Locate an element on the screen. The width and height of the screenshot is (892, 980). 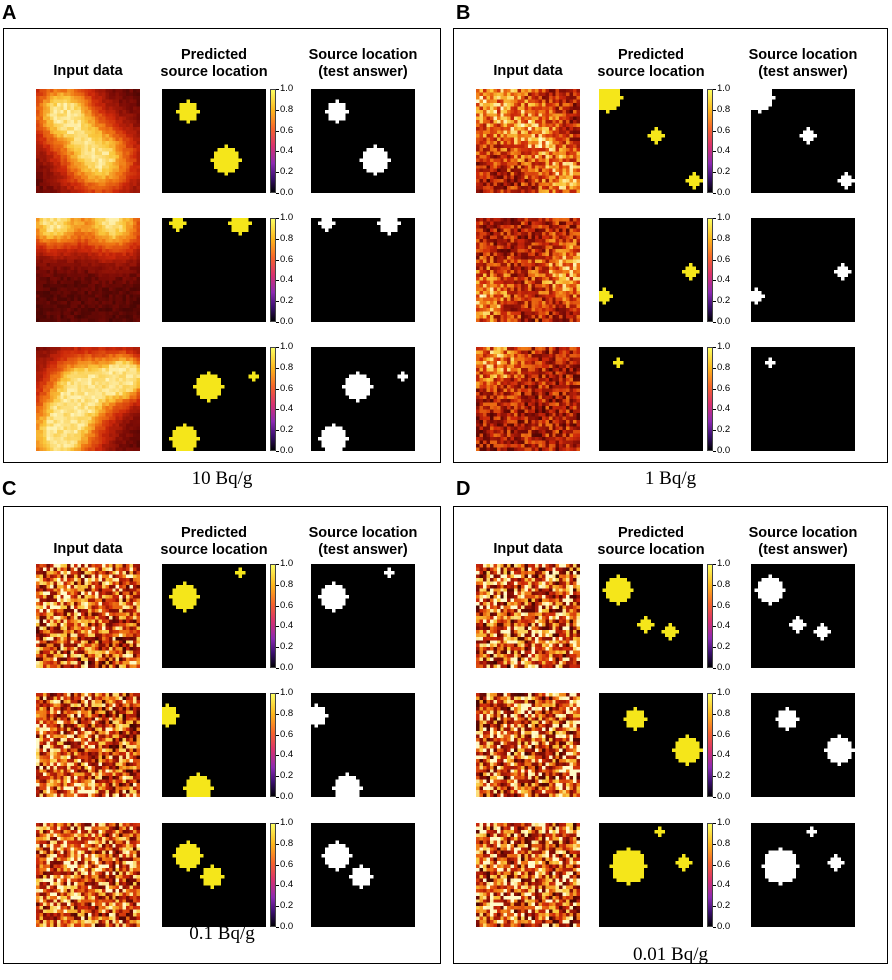
panel-letter: C is located at coordinates (9, 489).